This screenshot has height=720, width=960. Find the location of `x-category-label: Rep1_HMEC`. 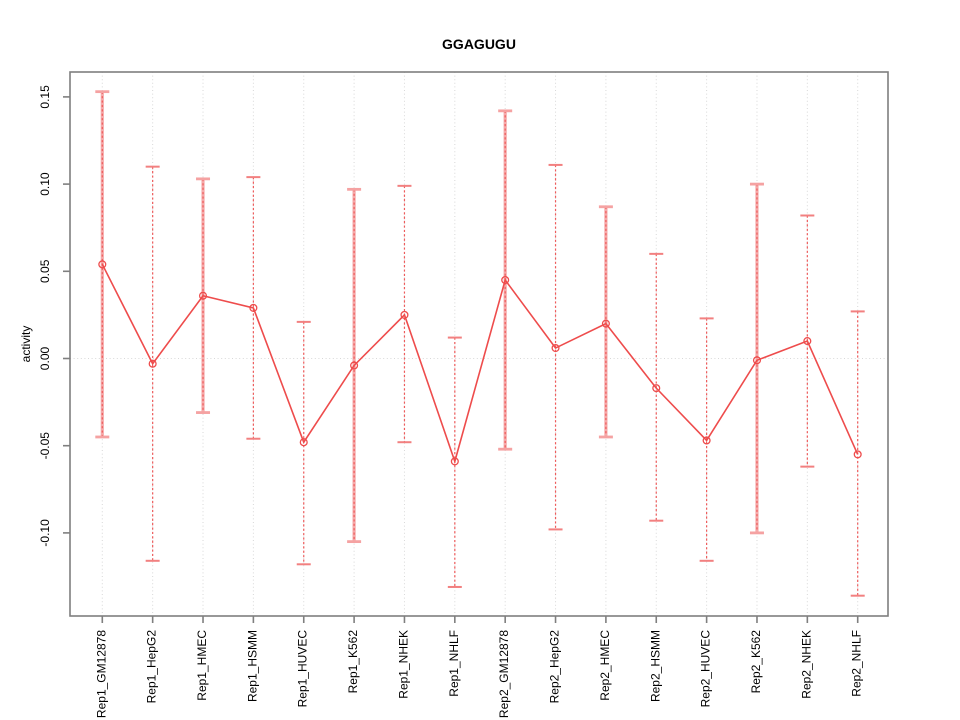

x-category-label: Rep1_HMEC is located at coordinates (202, 665).